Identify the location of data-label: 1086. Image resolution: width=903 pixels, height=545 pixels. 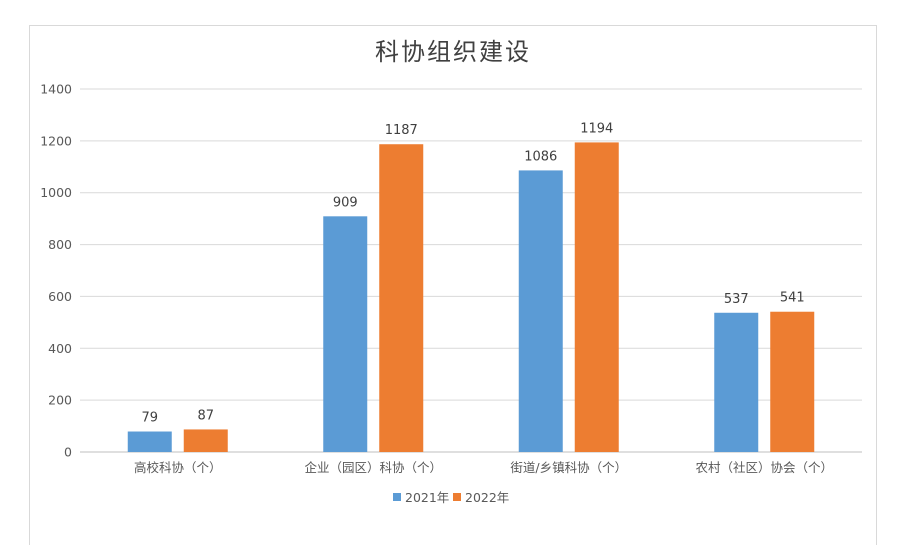
(540, 156).